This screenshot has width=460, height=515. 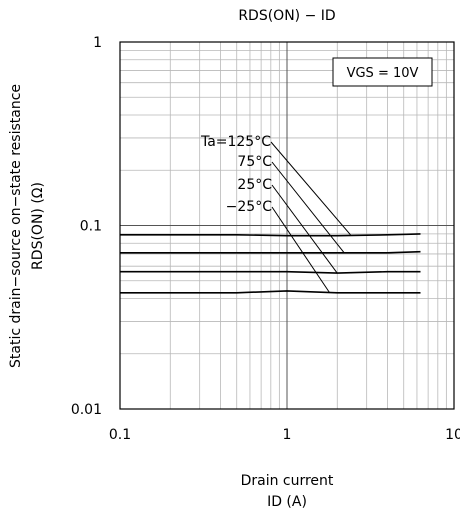 What do you see at coordinates (91, 227) in the screenshot?
I see `y-tick-label: 0.1` at bounding box center [91, 227].